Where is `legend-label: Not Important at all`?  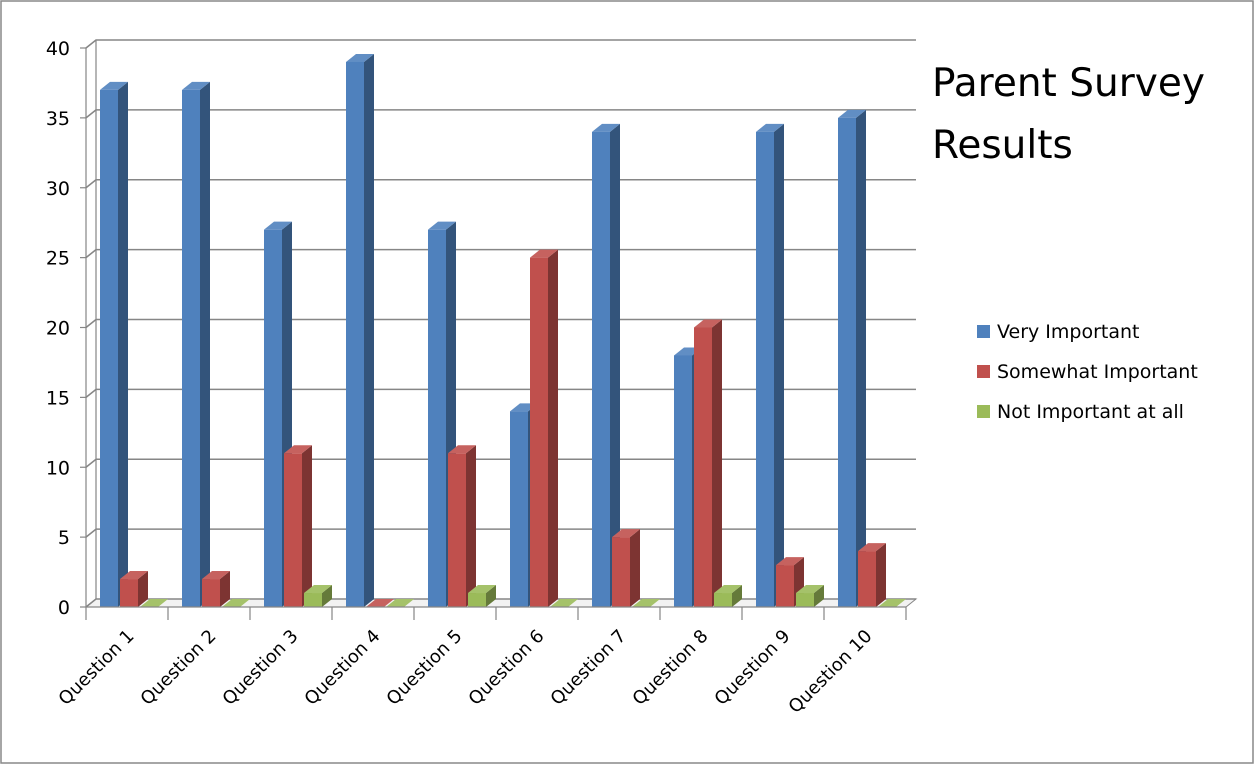 legend-label: Not Important at all is located at coordinates (1090, 412).